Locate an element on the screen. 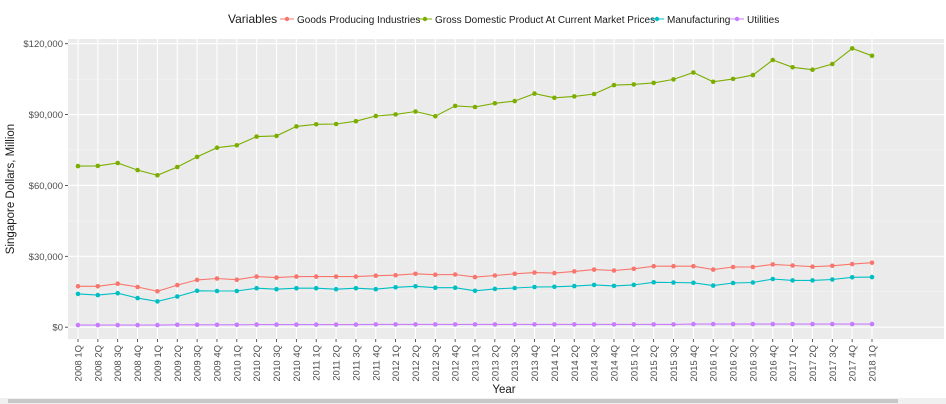 The width and height of the screenshot is (946, 404). legend-item-manufacturing: Manufacturing is located at coordinates (690, 20).